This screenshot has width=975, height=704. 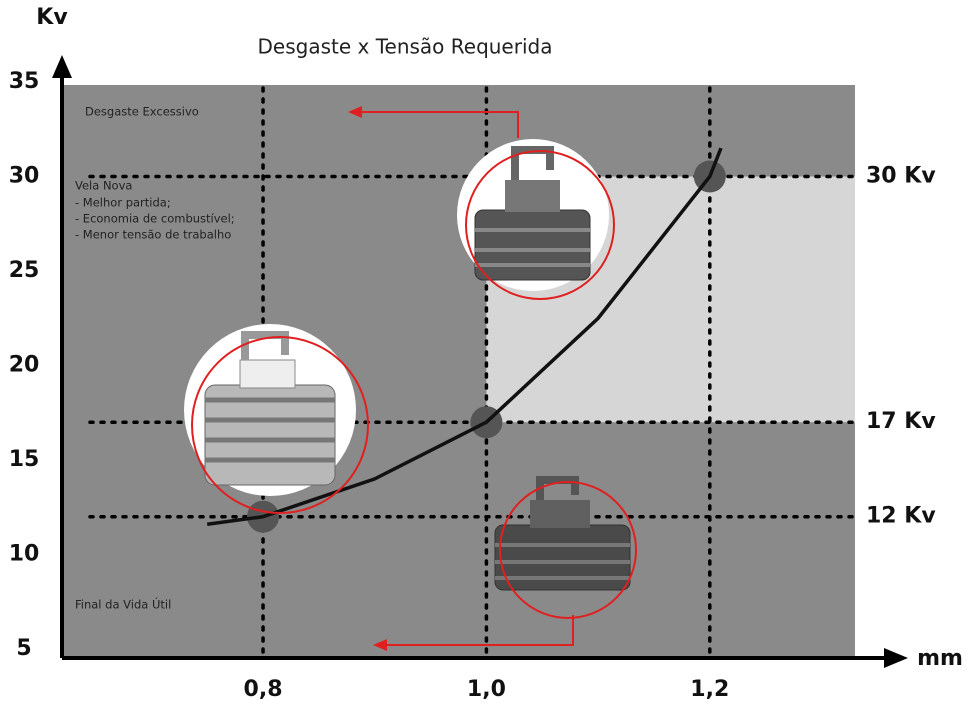 I want to click on level-label: 30 Kv, so click(x=901, y=176).